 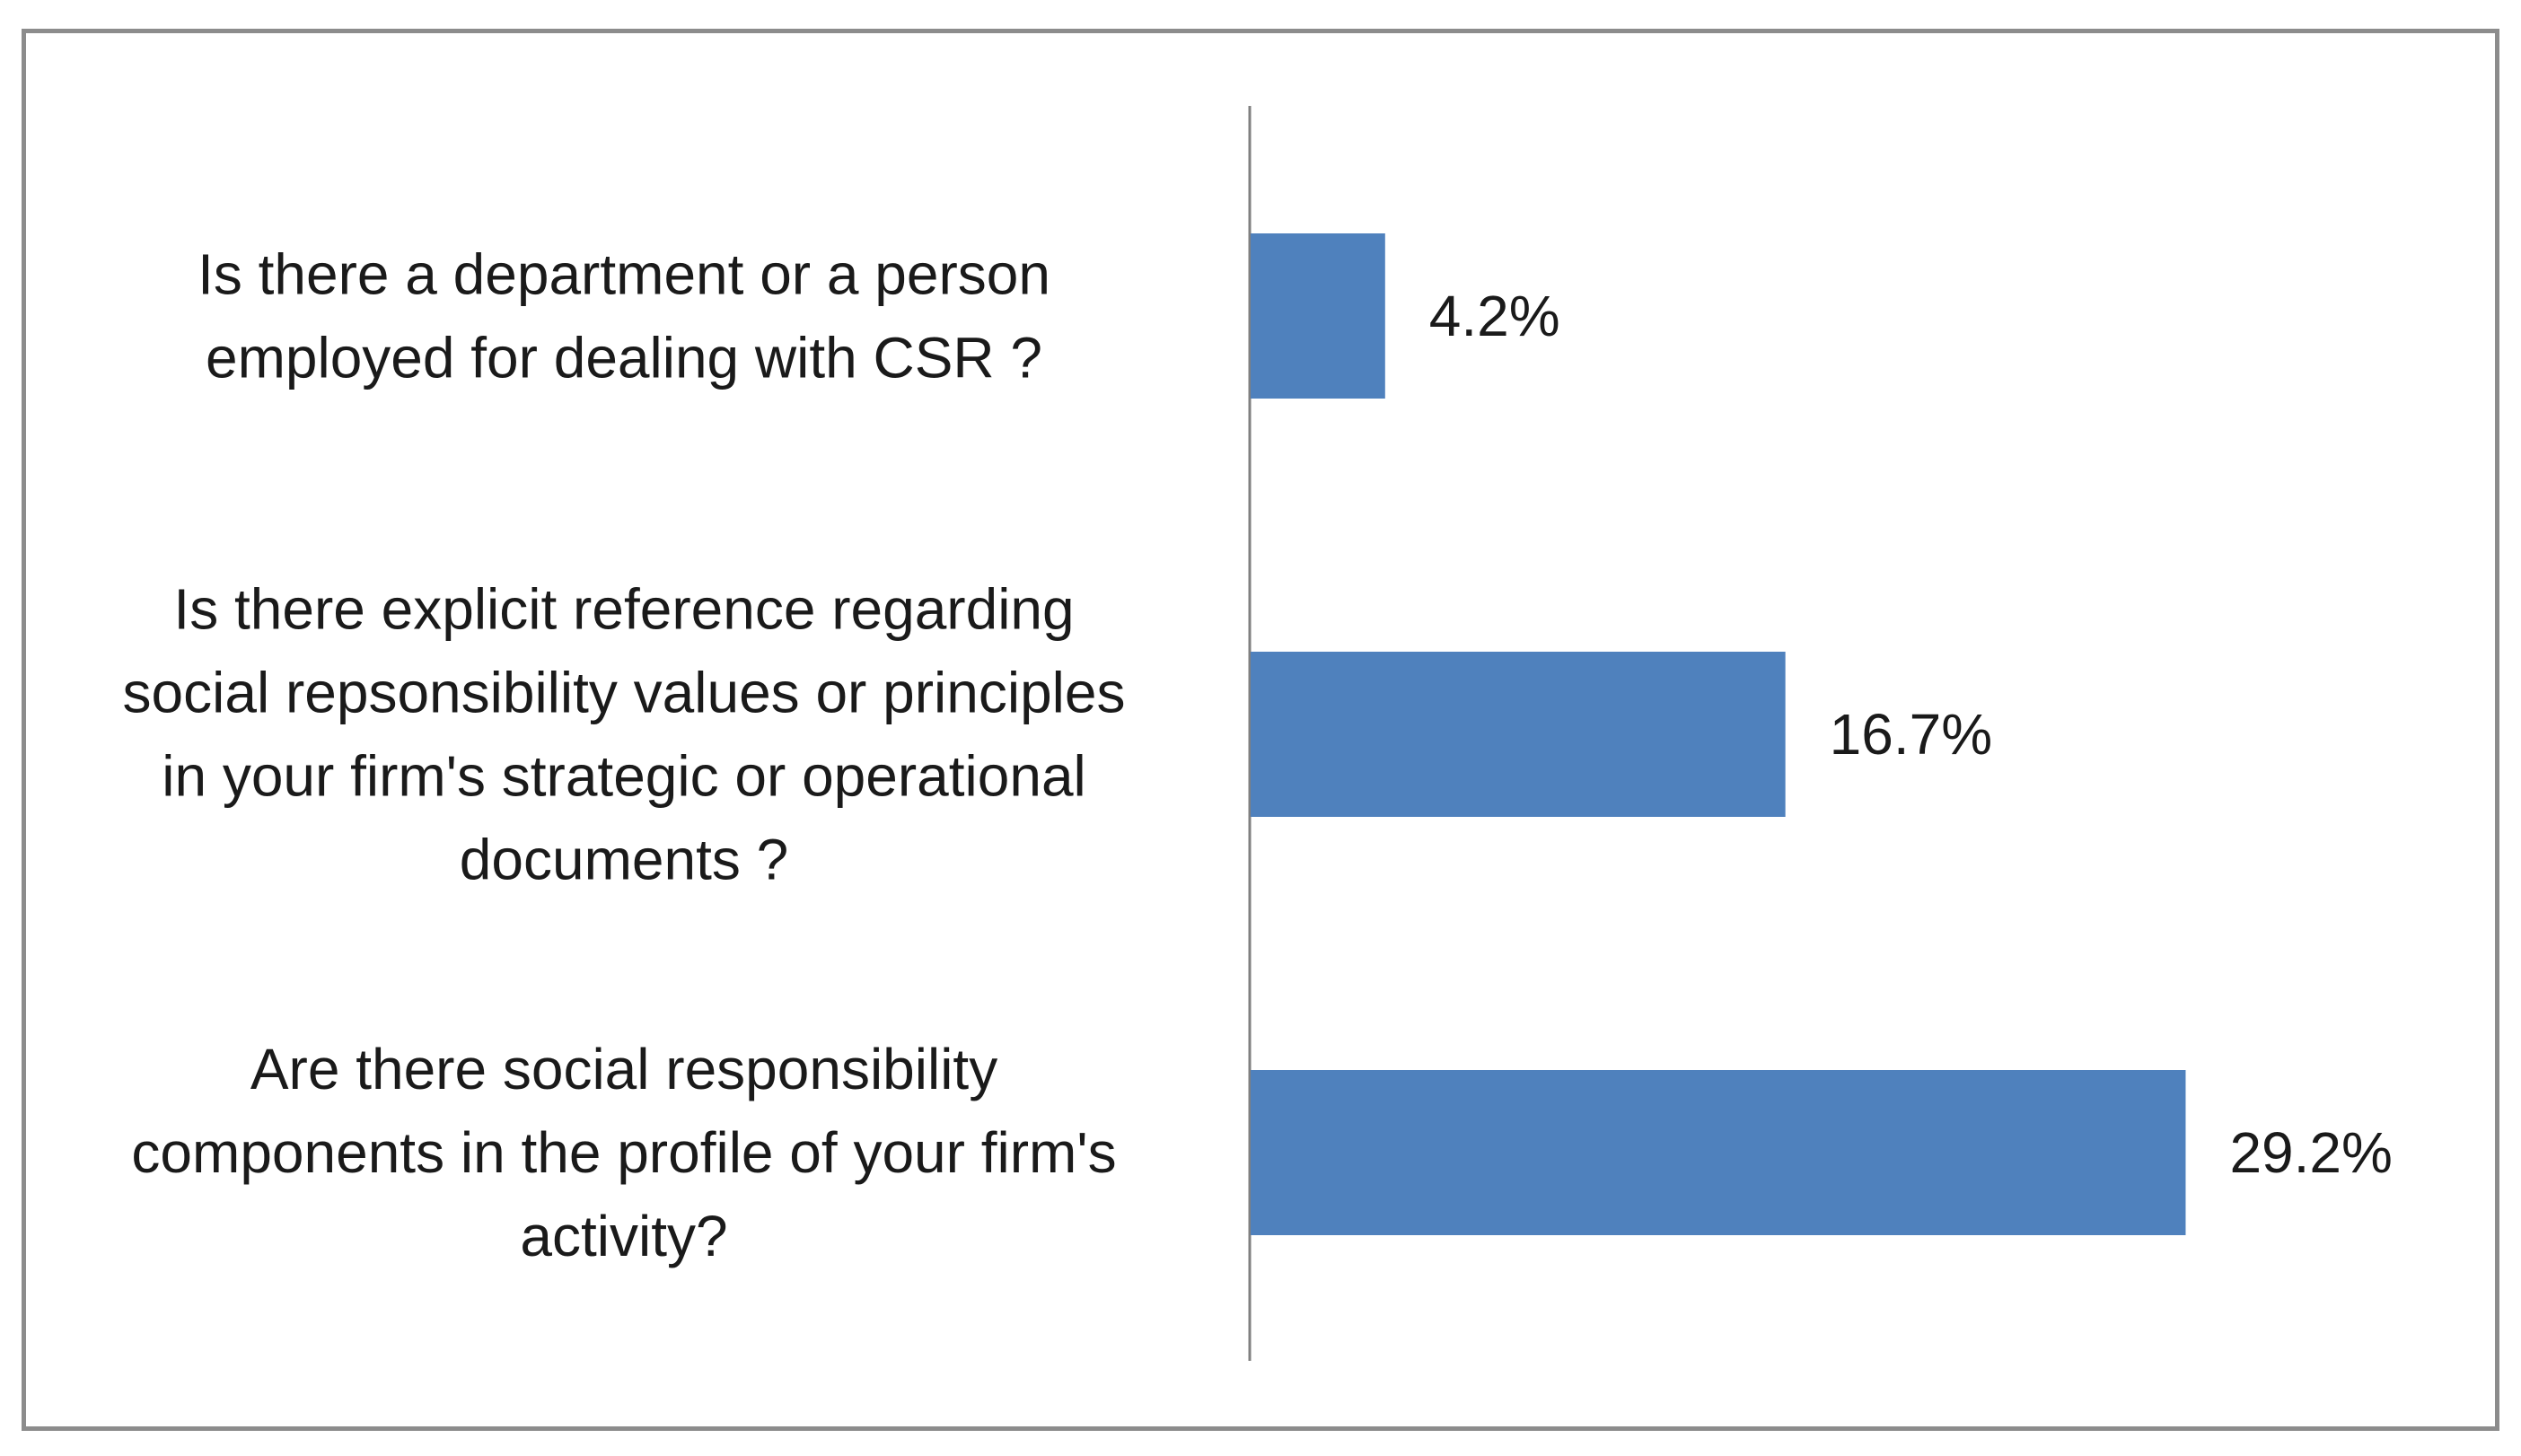 What do you see at coordinates (624, 358) in the screenshot?
I see `category-label-line: employed for dealing with CSR ?` at bounding box center [624, 358].